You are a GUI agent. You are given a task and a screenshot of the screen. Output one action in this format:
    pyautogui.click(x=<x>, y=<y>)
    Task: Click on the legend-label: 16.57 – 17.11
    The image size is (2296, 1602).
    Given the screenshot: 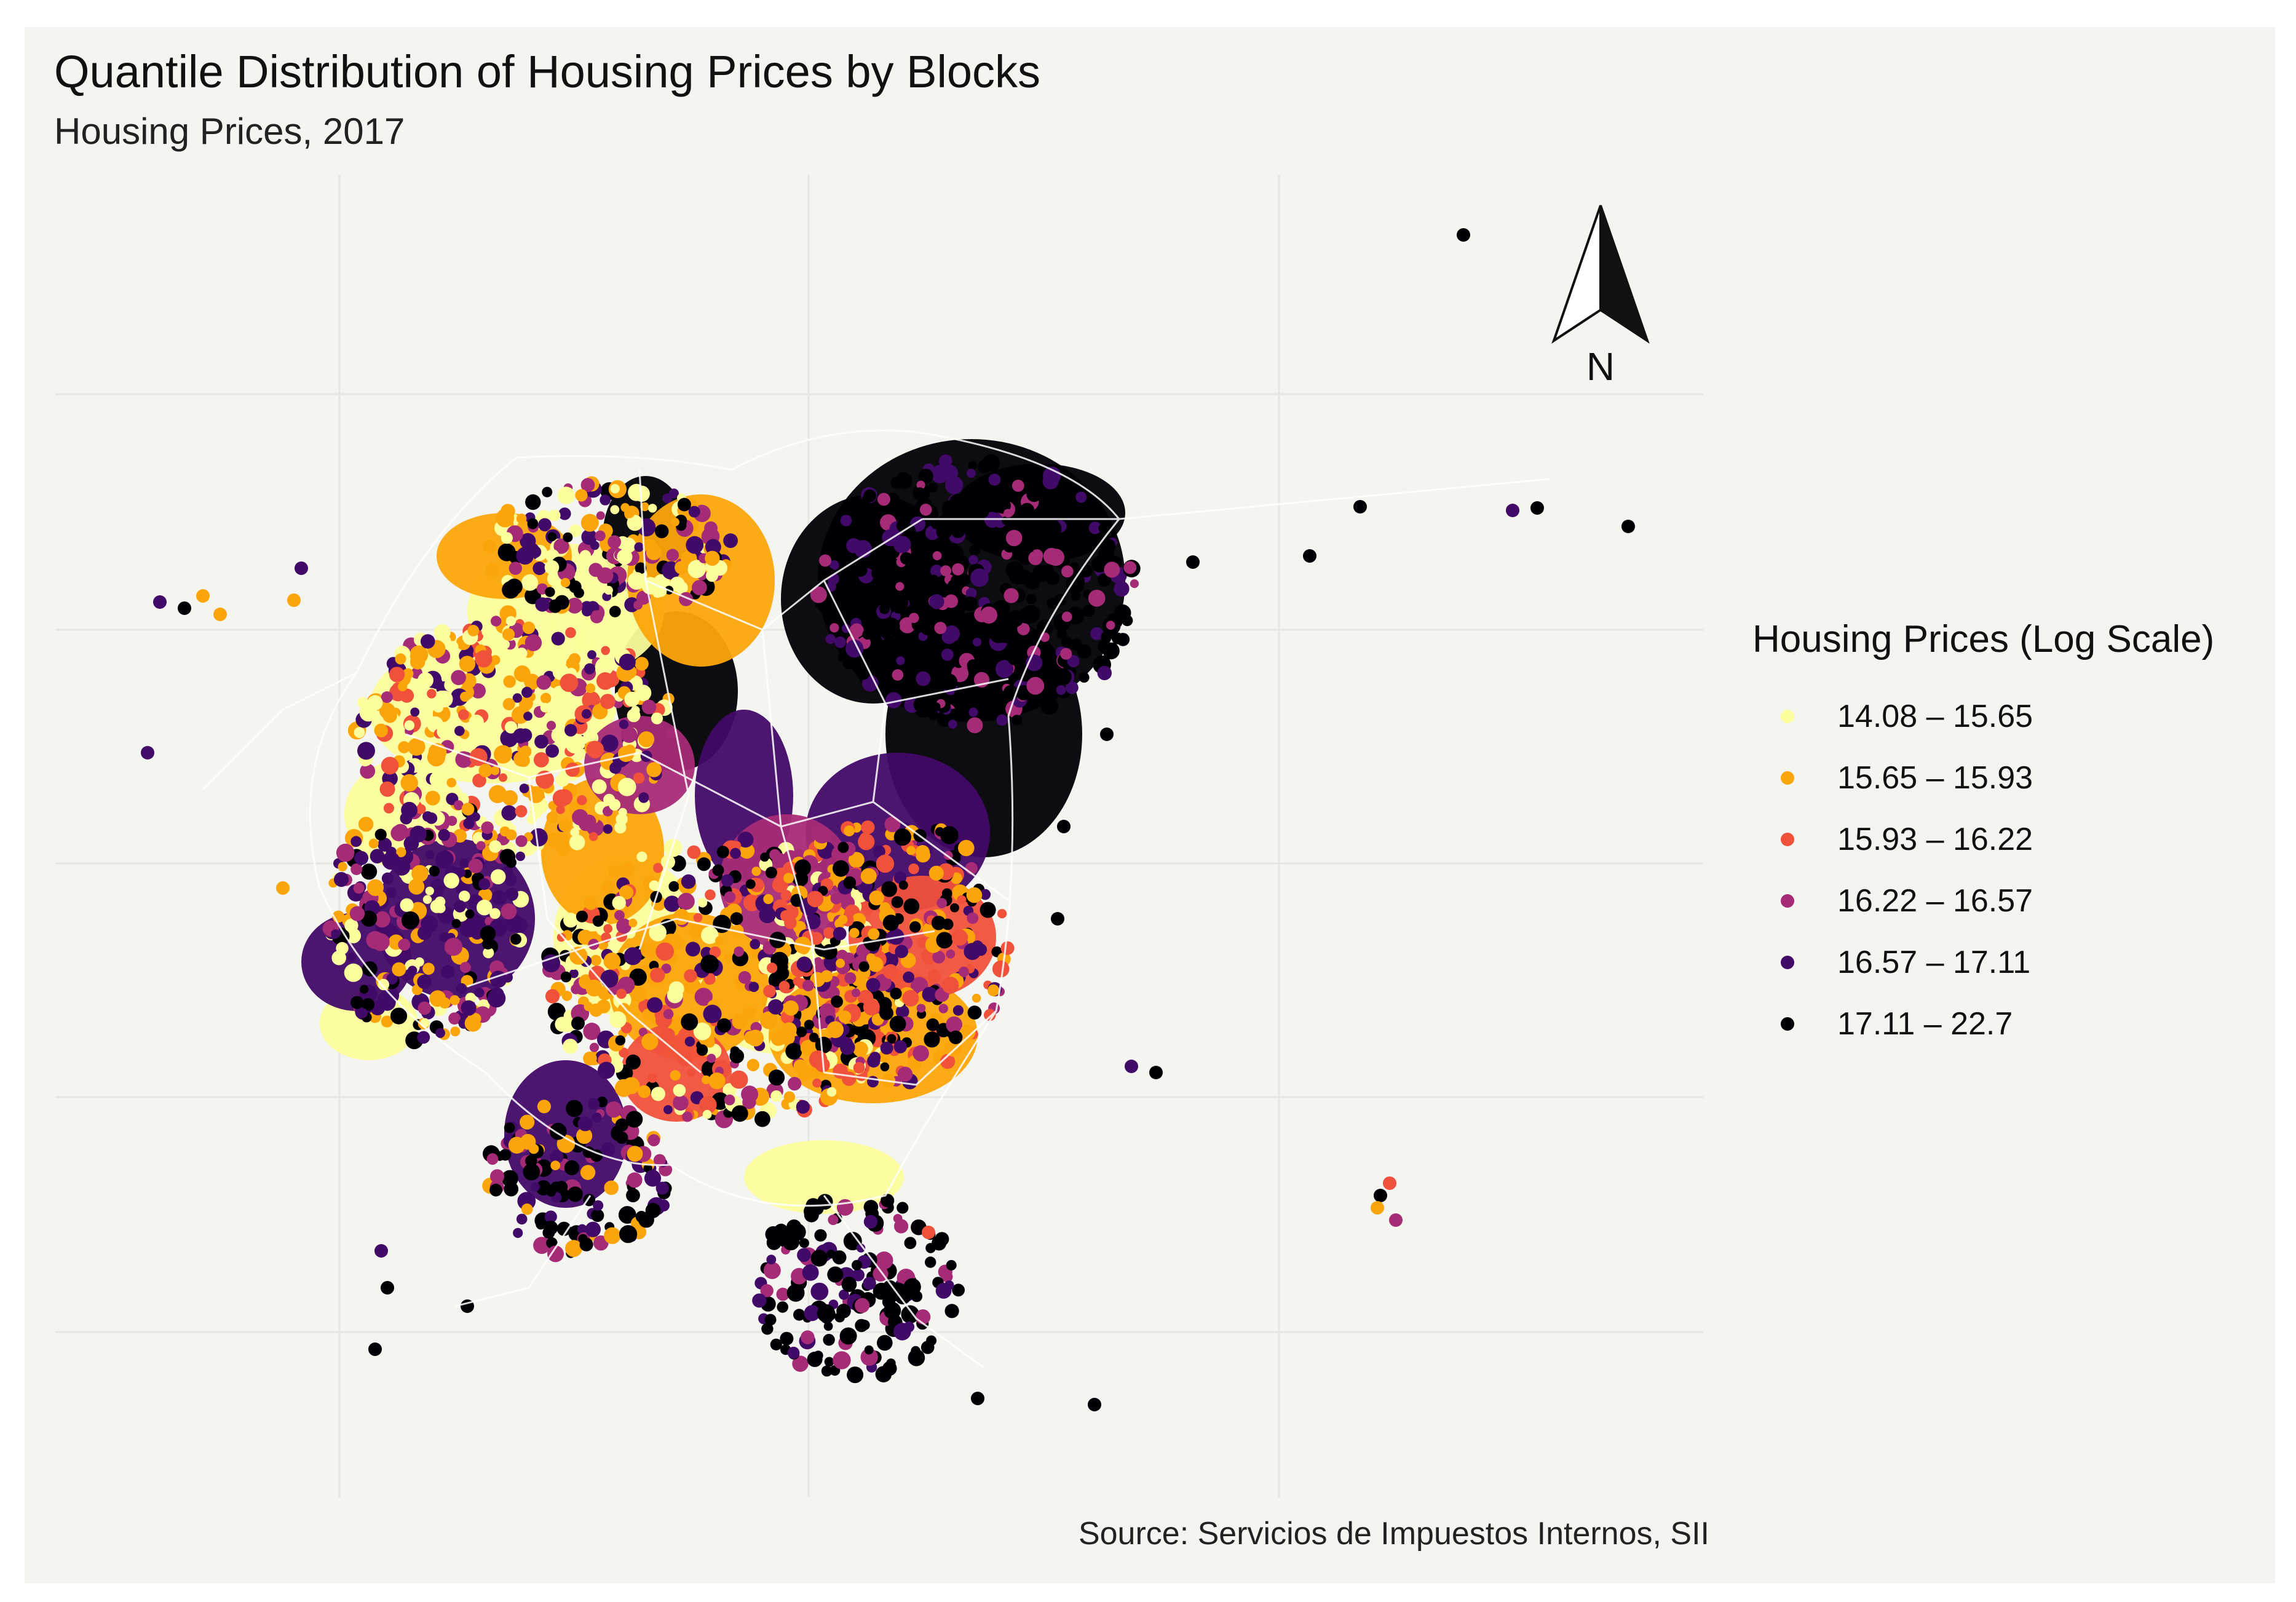 What is the action you would take?
    pyautogui.click(x=1934, y=962)
    